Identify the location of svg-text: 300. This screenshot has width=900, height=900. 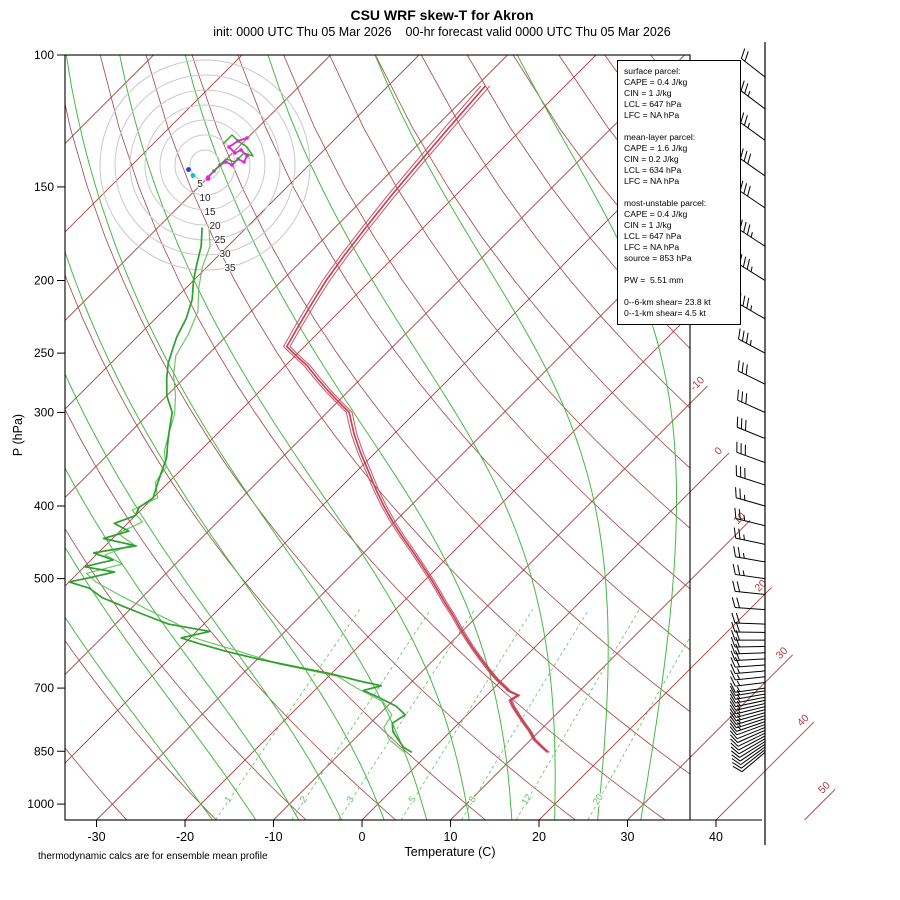
(44, 412).